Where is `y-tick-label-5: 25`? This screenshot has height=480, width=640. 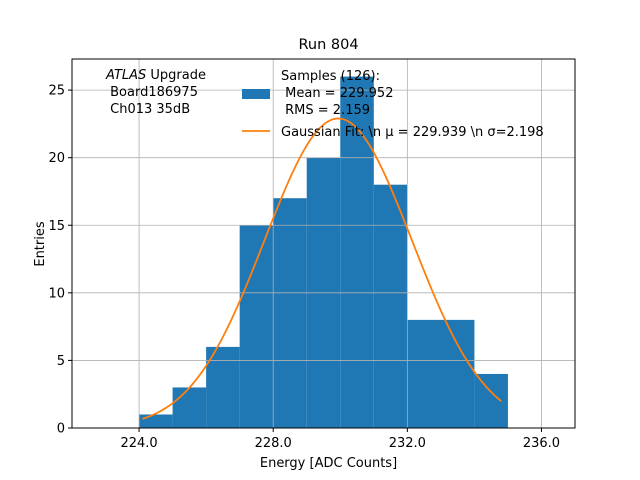
y-tick-label-5: 25 is located at coordinates (56, 91).